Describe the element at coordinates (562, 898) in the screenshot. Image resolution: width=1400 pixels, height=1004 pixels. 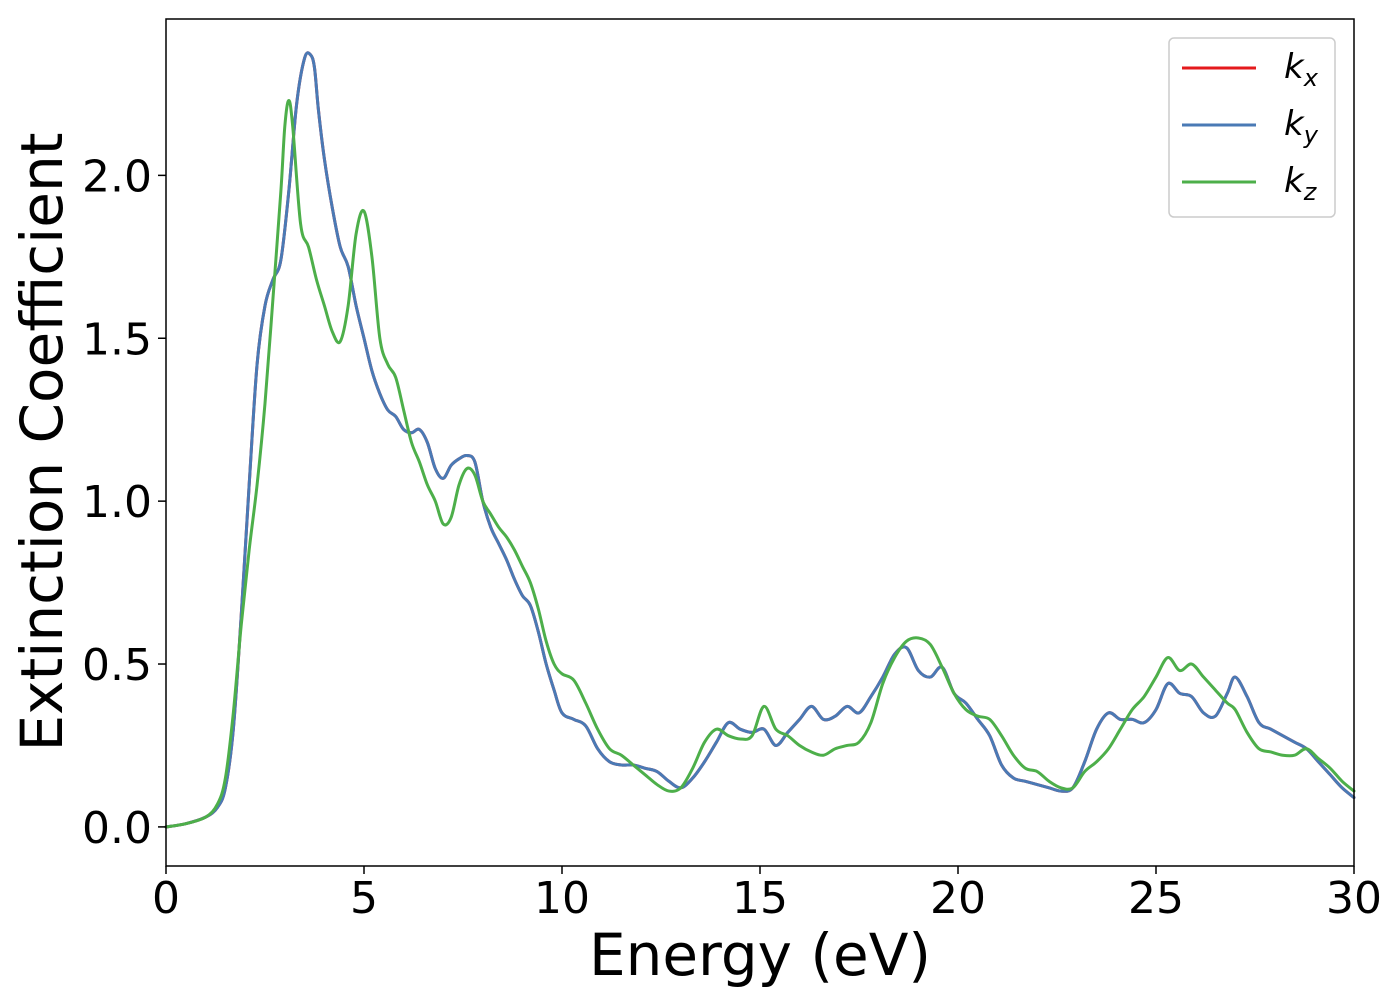
I see `x-tick-label: 10` at that location.